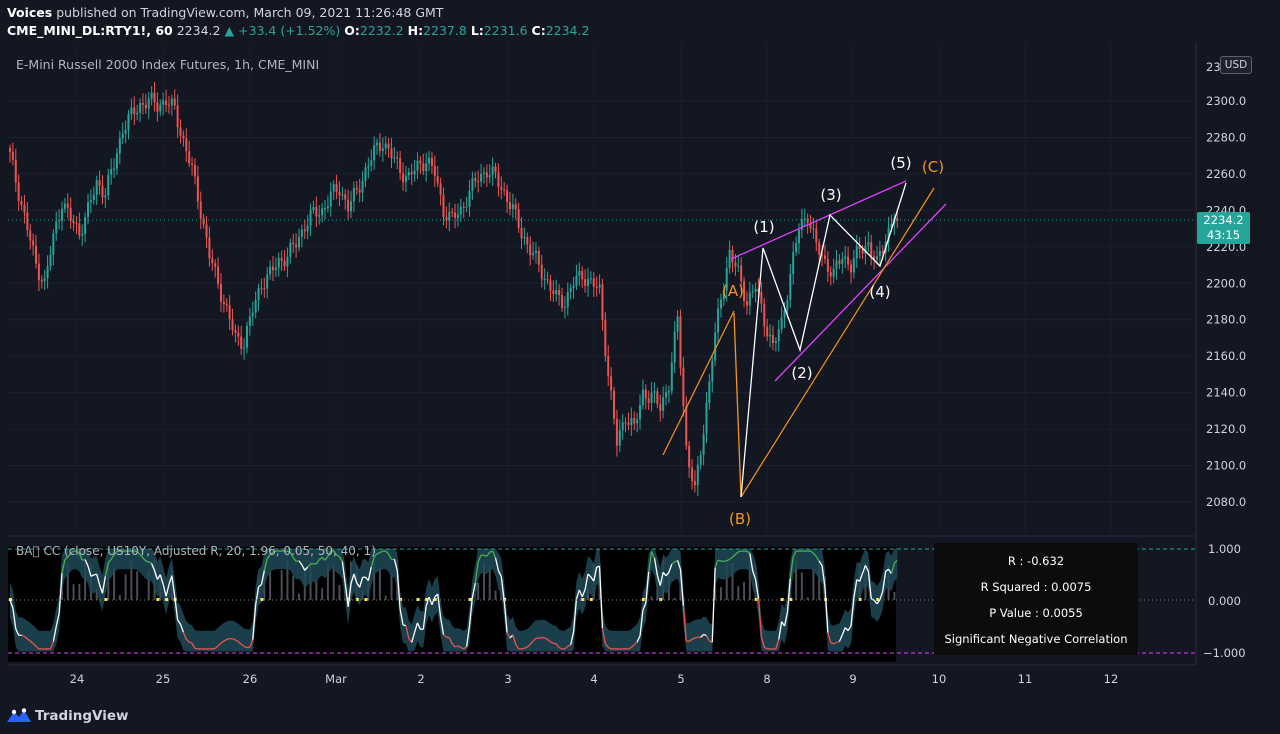 This screenshot has width=1280, height=734. What do you see at coordinates (640, 718) in the screenshot?
I see `footer: TradingView` at bounding box center [640, 718].